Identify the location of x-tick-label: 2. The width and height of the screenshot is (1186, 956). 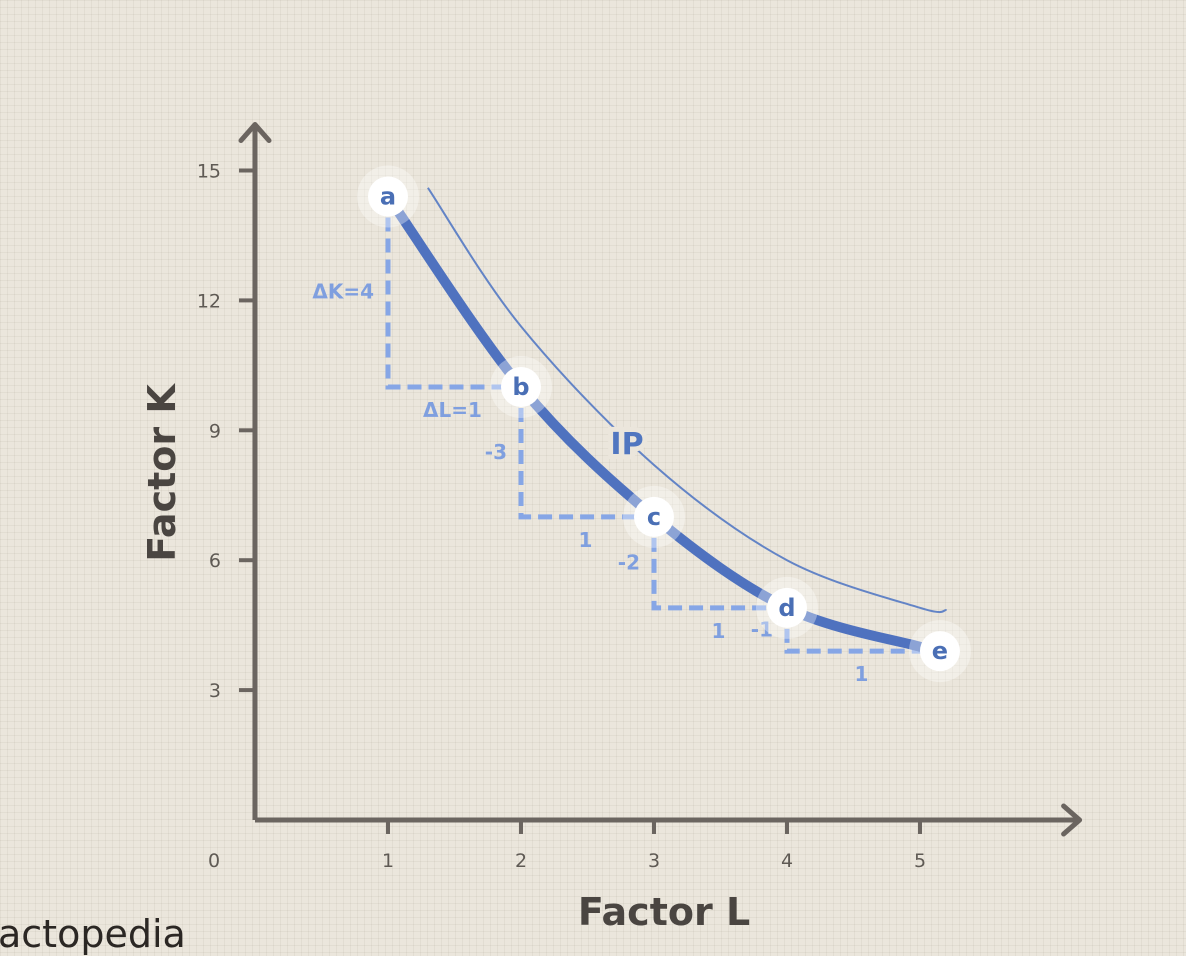
(521, 861).